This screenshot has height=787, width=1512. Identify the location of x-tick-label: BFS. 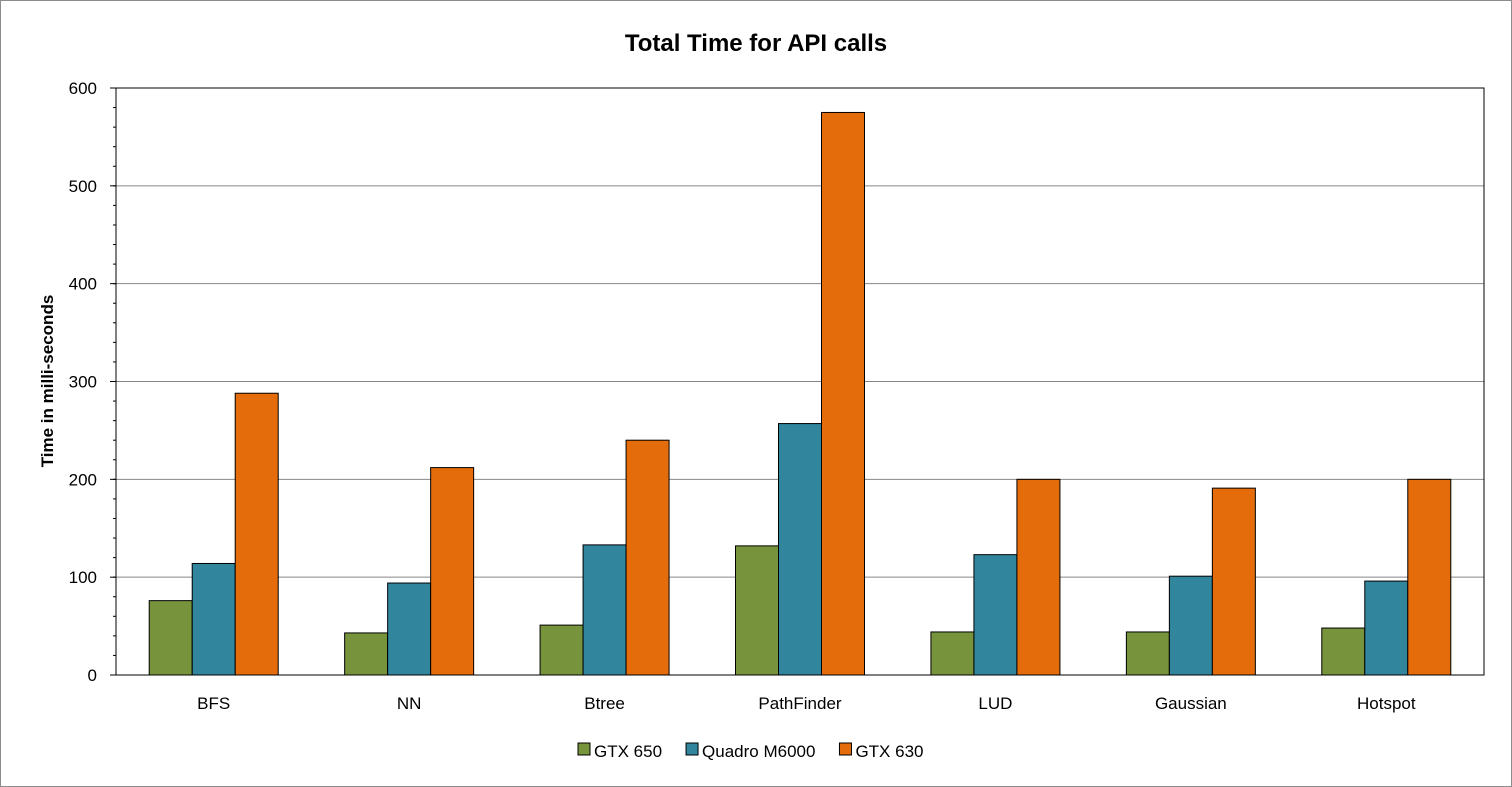
(213, 703).